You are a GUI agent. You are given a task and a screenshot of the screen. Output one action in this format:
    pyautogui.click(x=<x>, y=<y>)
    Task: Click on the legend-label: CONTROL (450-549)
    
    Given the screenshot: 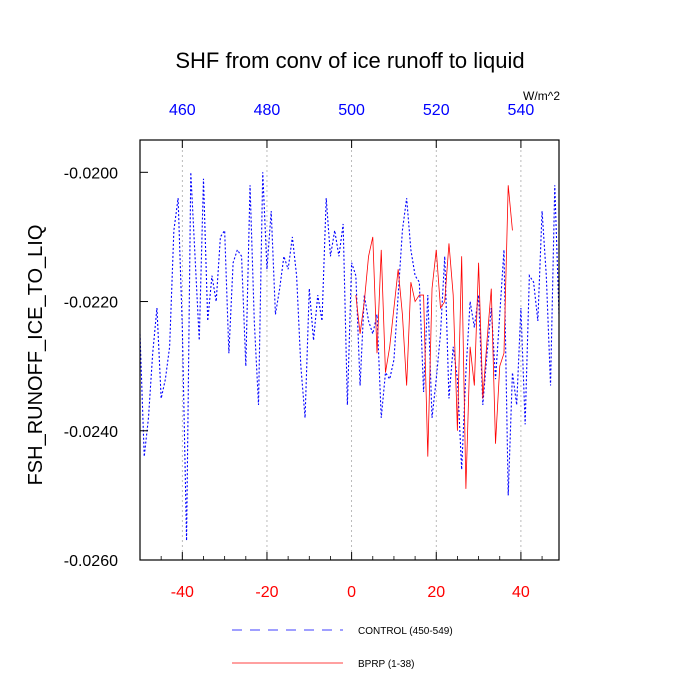 What is the action you would take?
    pyautogui.click(x=405, y=631)
    